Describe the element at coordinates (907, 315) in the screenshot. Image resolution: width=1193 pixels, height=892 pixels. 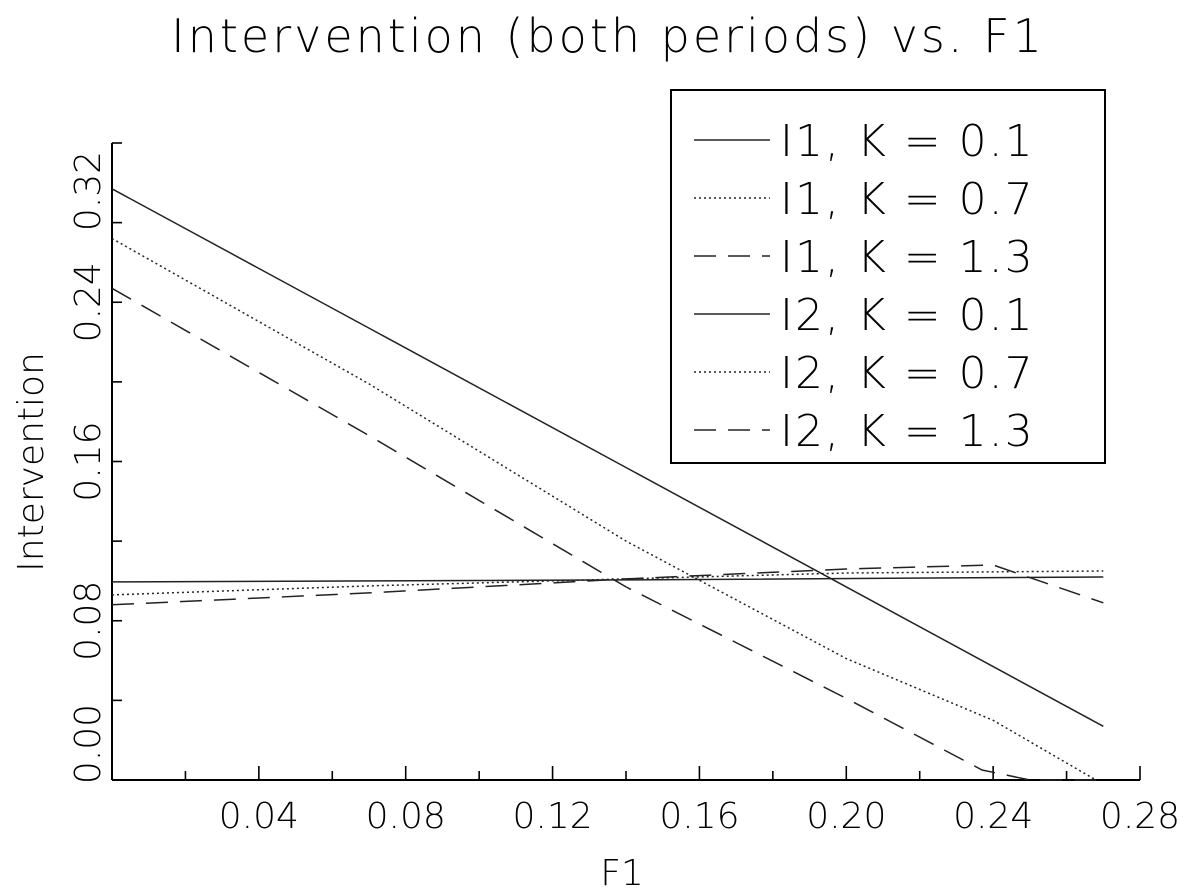
I see `legend-label: I2, K = 0.1` at that location.